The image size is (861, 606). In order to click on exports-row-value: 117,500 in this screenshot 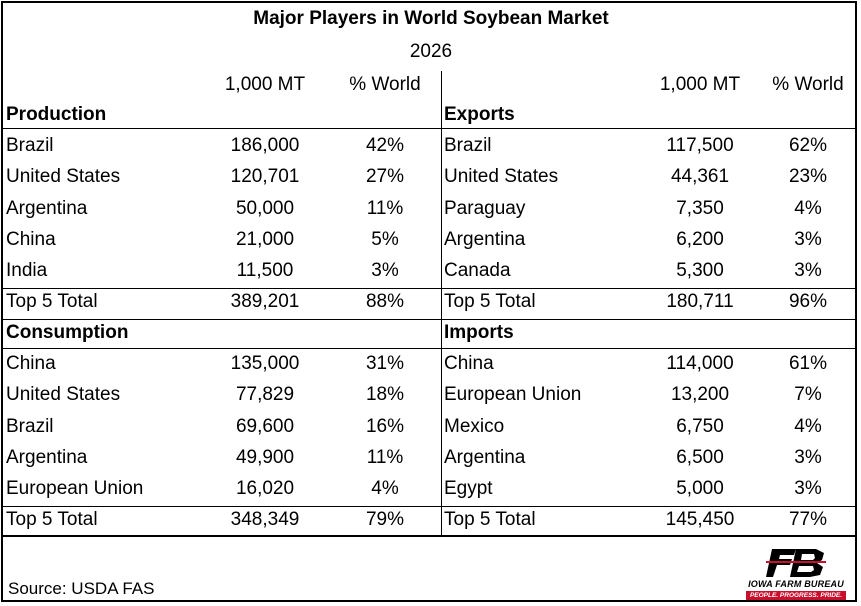, I will do `click(700, 145)`.